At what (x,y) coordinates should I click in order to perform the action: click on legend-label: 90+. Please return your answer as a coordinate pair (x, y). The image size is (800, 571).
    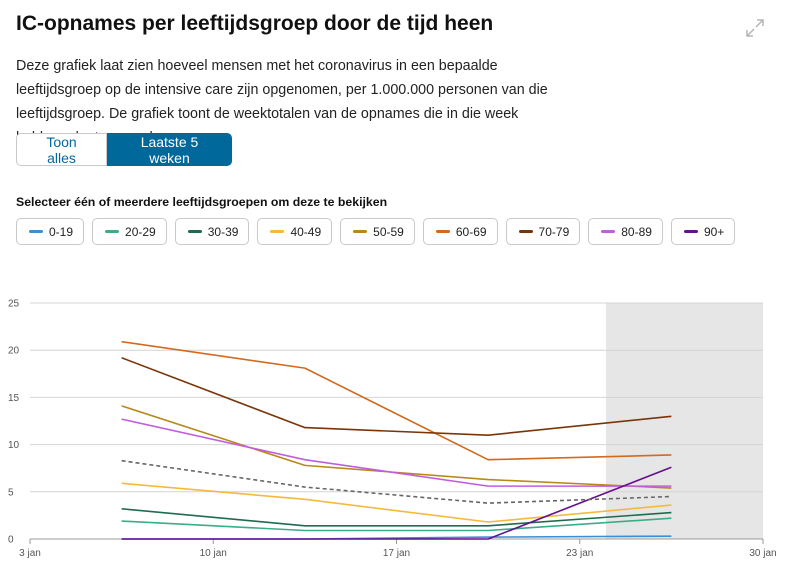
    Looking at the image, I should click on (714, 231).